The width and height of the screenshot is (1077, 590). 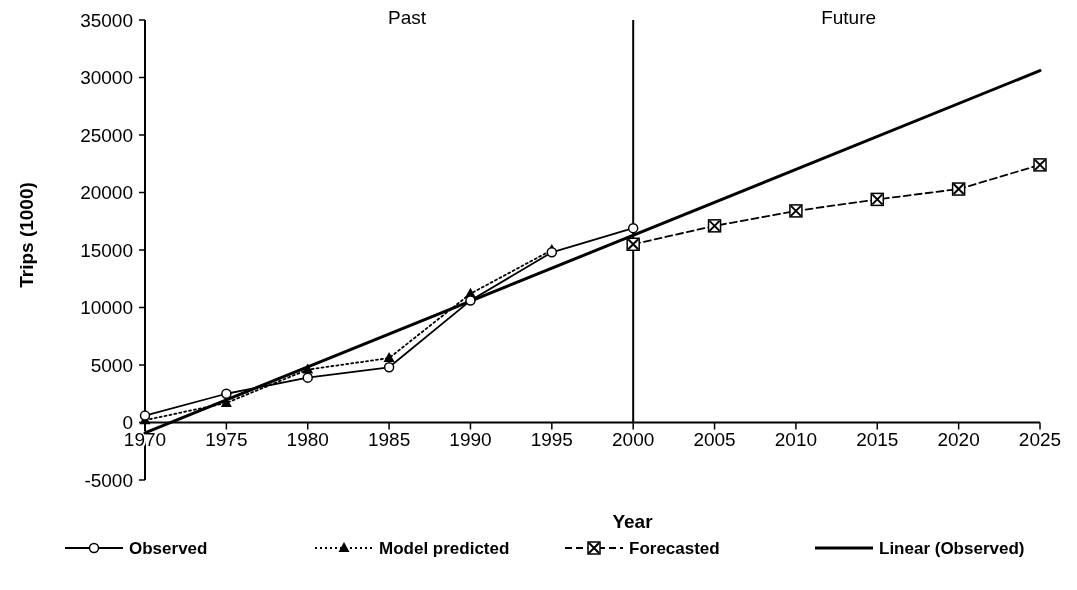 I want to click on y-tick-label: 35000, so click(x=106, y=20).